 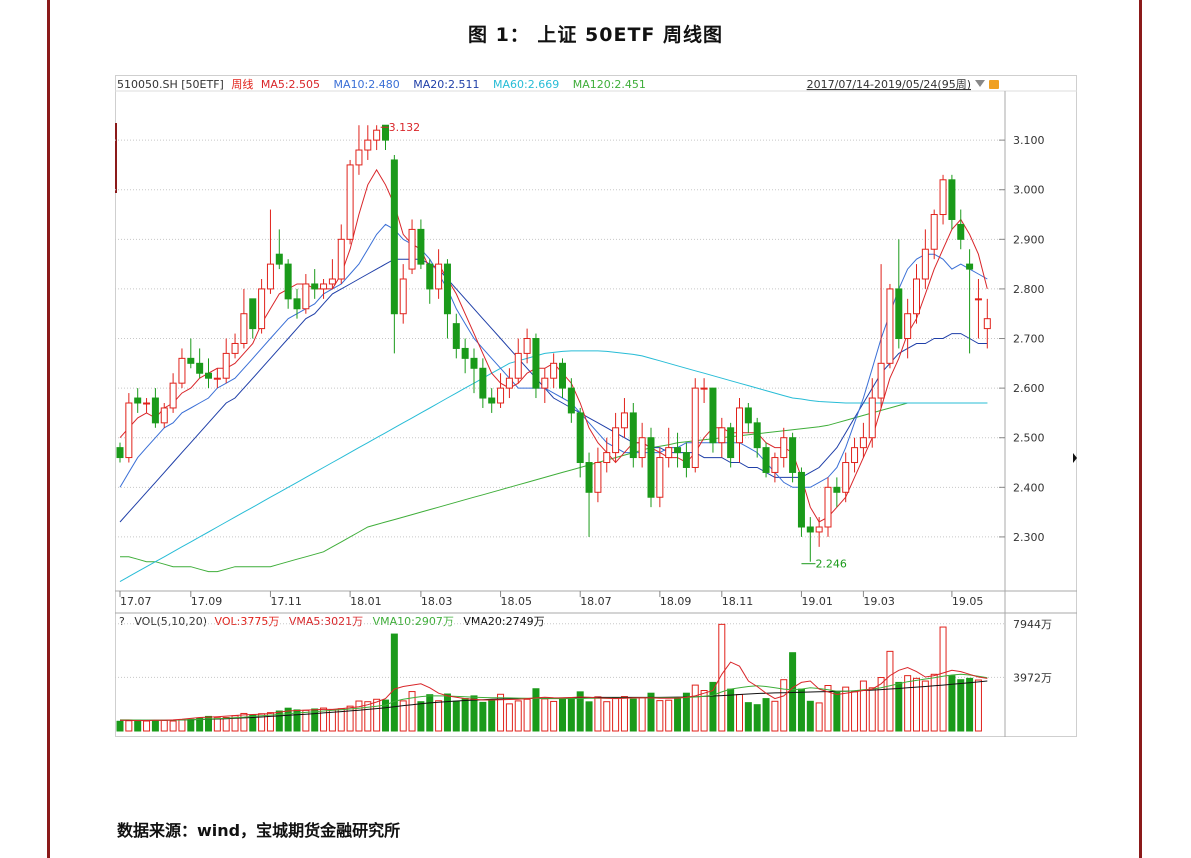 I want to click on vol-vma10: VMA10:2907万, so click(x=413, y=621).